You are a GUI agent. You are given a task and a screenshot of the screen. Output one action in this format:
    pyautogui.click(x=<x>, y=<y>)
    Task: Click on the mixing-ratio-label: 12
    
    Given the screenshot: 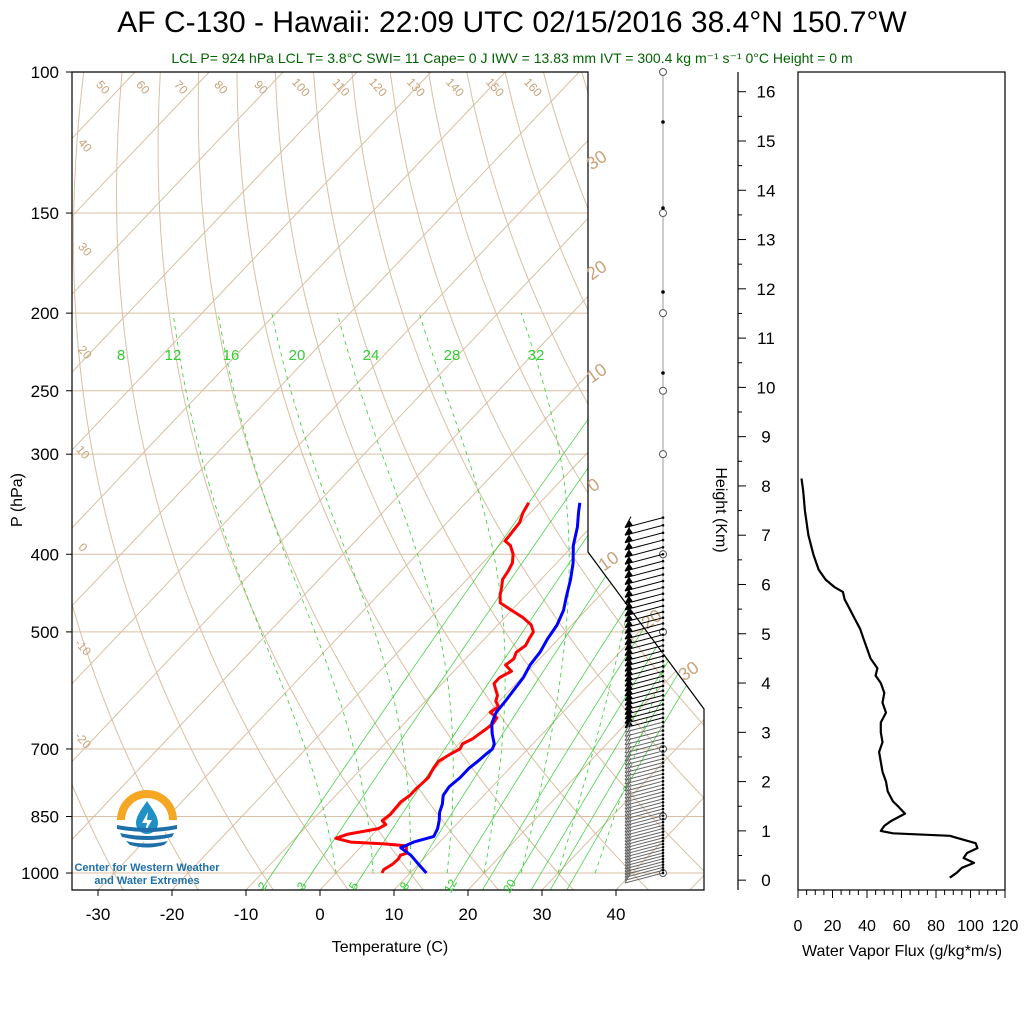 What is the action you would take?
    pyautogui.click(x=450, y=885)
    